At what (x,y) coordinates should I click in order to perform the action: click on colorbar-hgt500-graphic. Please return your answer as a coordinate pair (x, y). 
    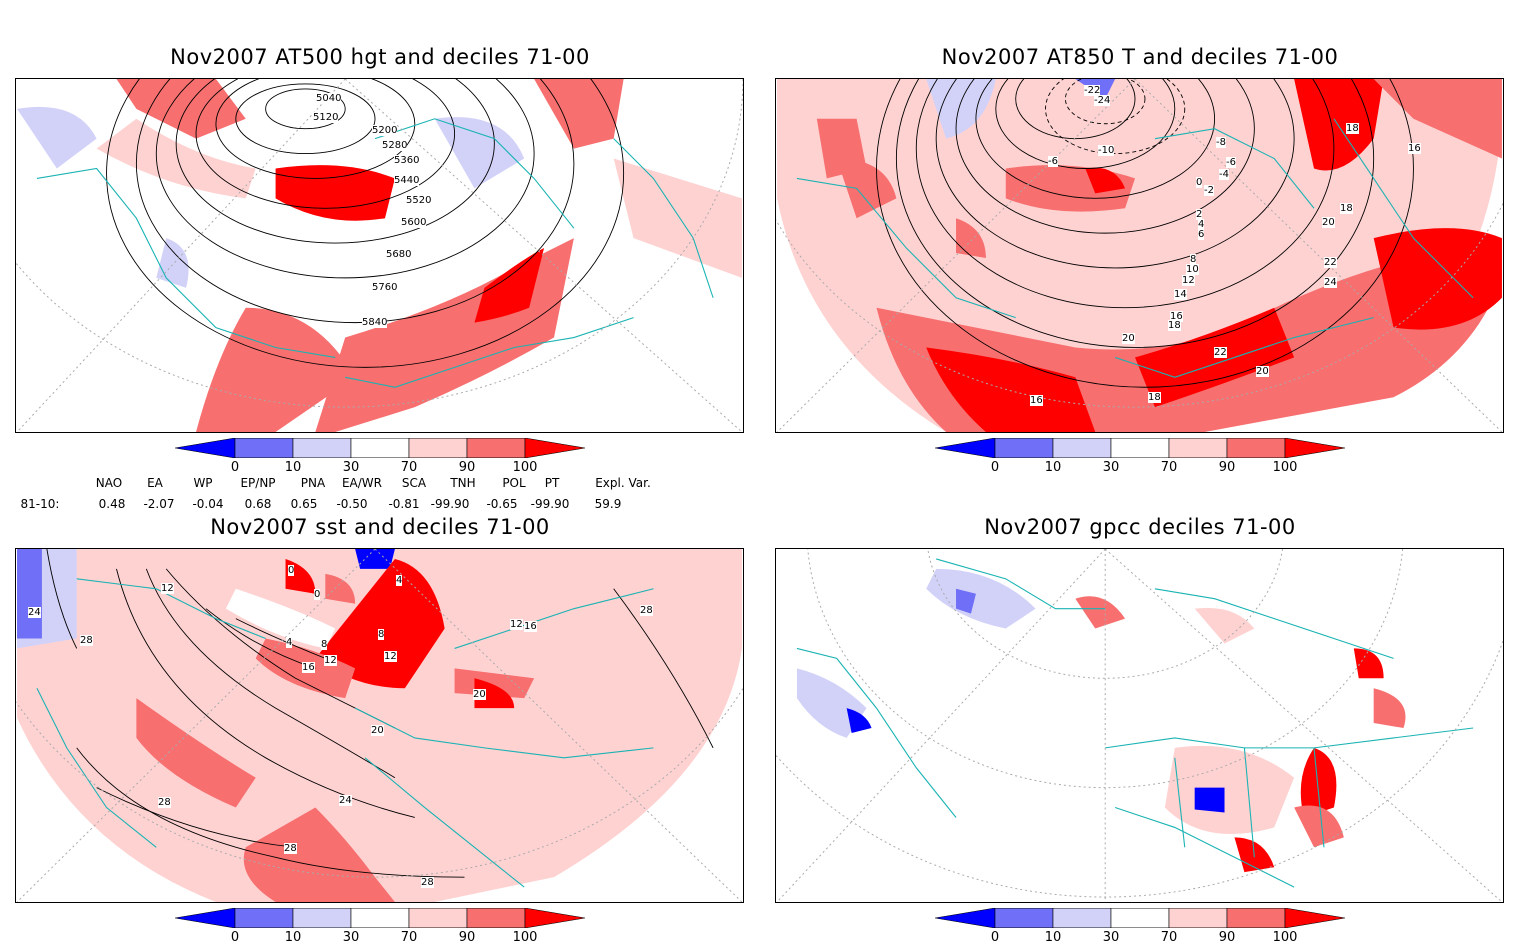
    Looking at the image, I should click on (380, 448).